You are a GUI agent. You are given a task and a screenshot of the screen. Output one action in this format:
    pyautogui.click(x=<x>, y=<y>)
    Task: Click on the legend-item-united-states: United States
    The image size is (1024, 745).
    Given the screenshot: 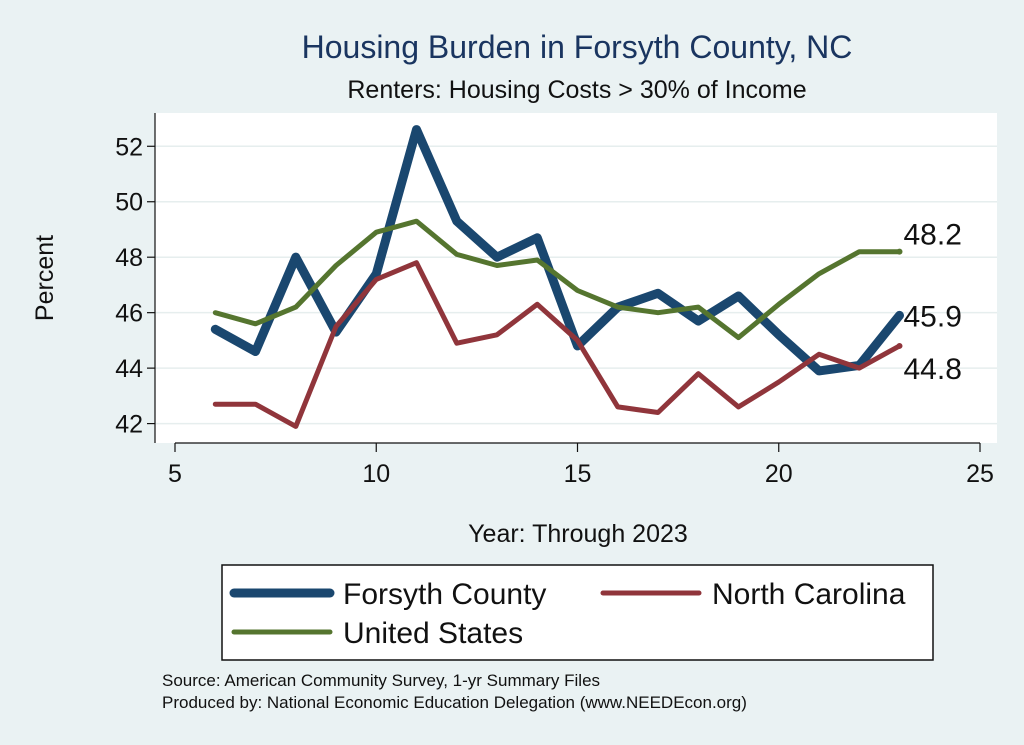 What is the action you would take?
    pyautogui.click(x=377, y=633)
    